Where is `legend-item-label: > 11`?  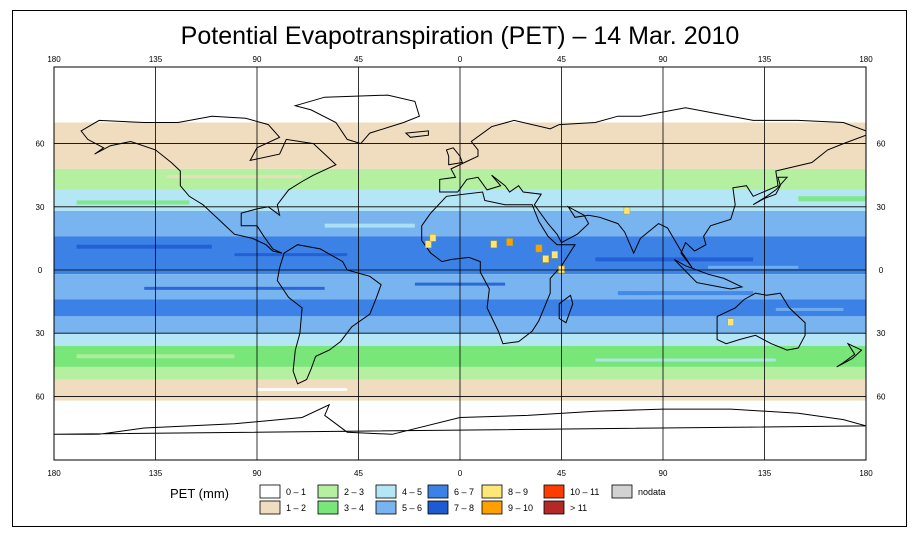 legend-item-label: > 11 is located at coordinates (578, 508).